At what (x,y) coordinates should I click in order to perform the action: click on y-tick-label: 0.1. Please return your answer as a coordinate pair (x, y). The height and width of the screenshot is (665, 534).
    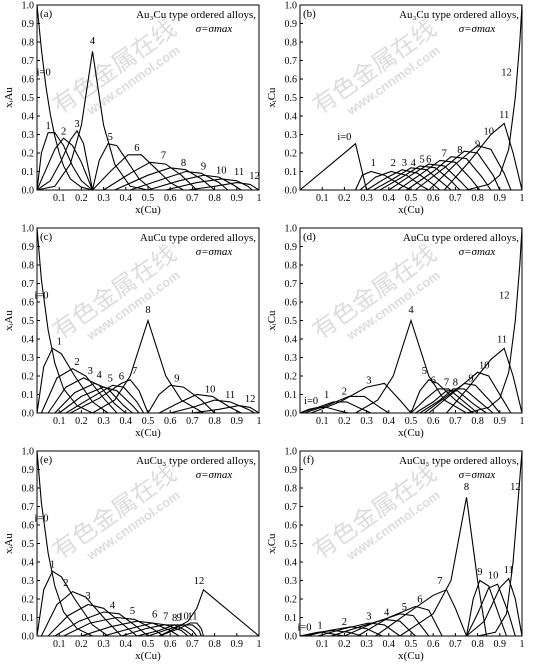
    Looking at the image, I should click on (291, 172).